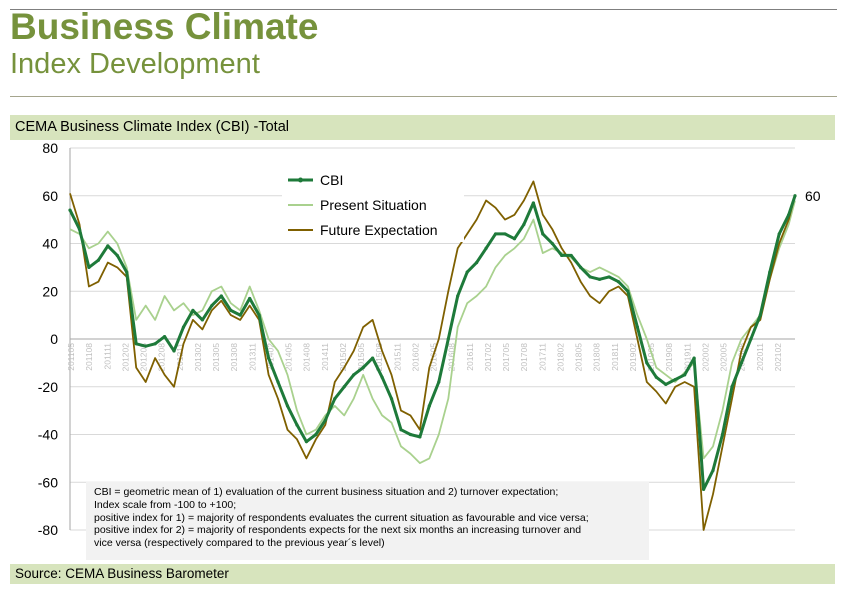 This screenshot has width=843, height=595. Describe the element at coordinates (423, 9) in the screenshot. I see `top-rule` at that location.